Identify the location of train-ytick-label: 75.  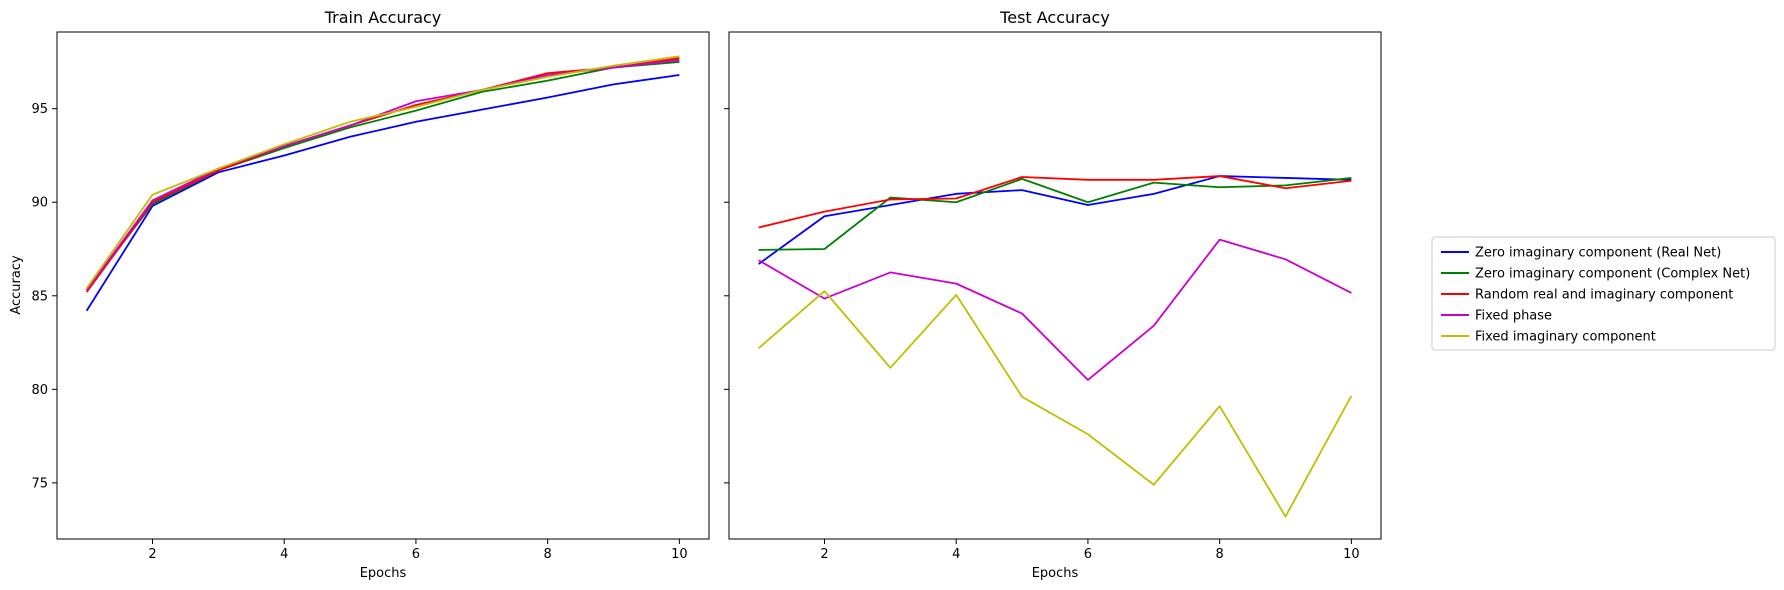
(39, 483).